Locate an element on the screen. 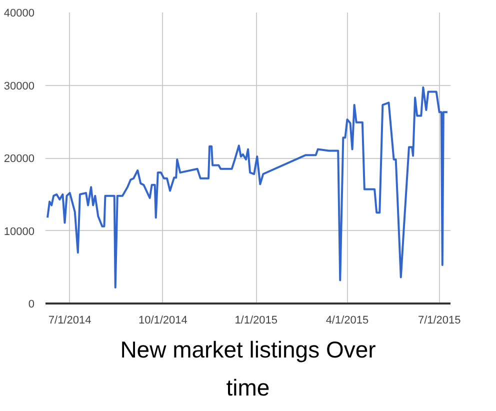  y-tick-label: 0 is located at coordinates (31, 304).